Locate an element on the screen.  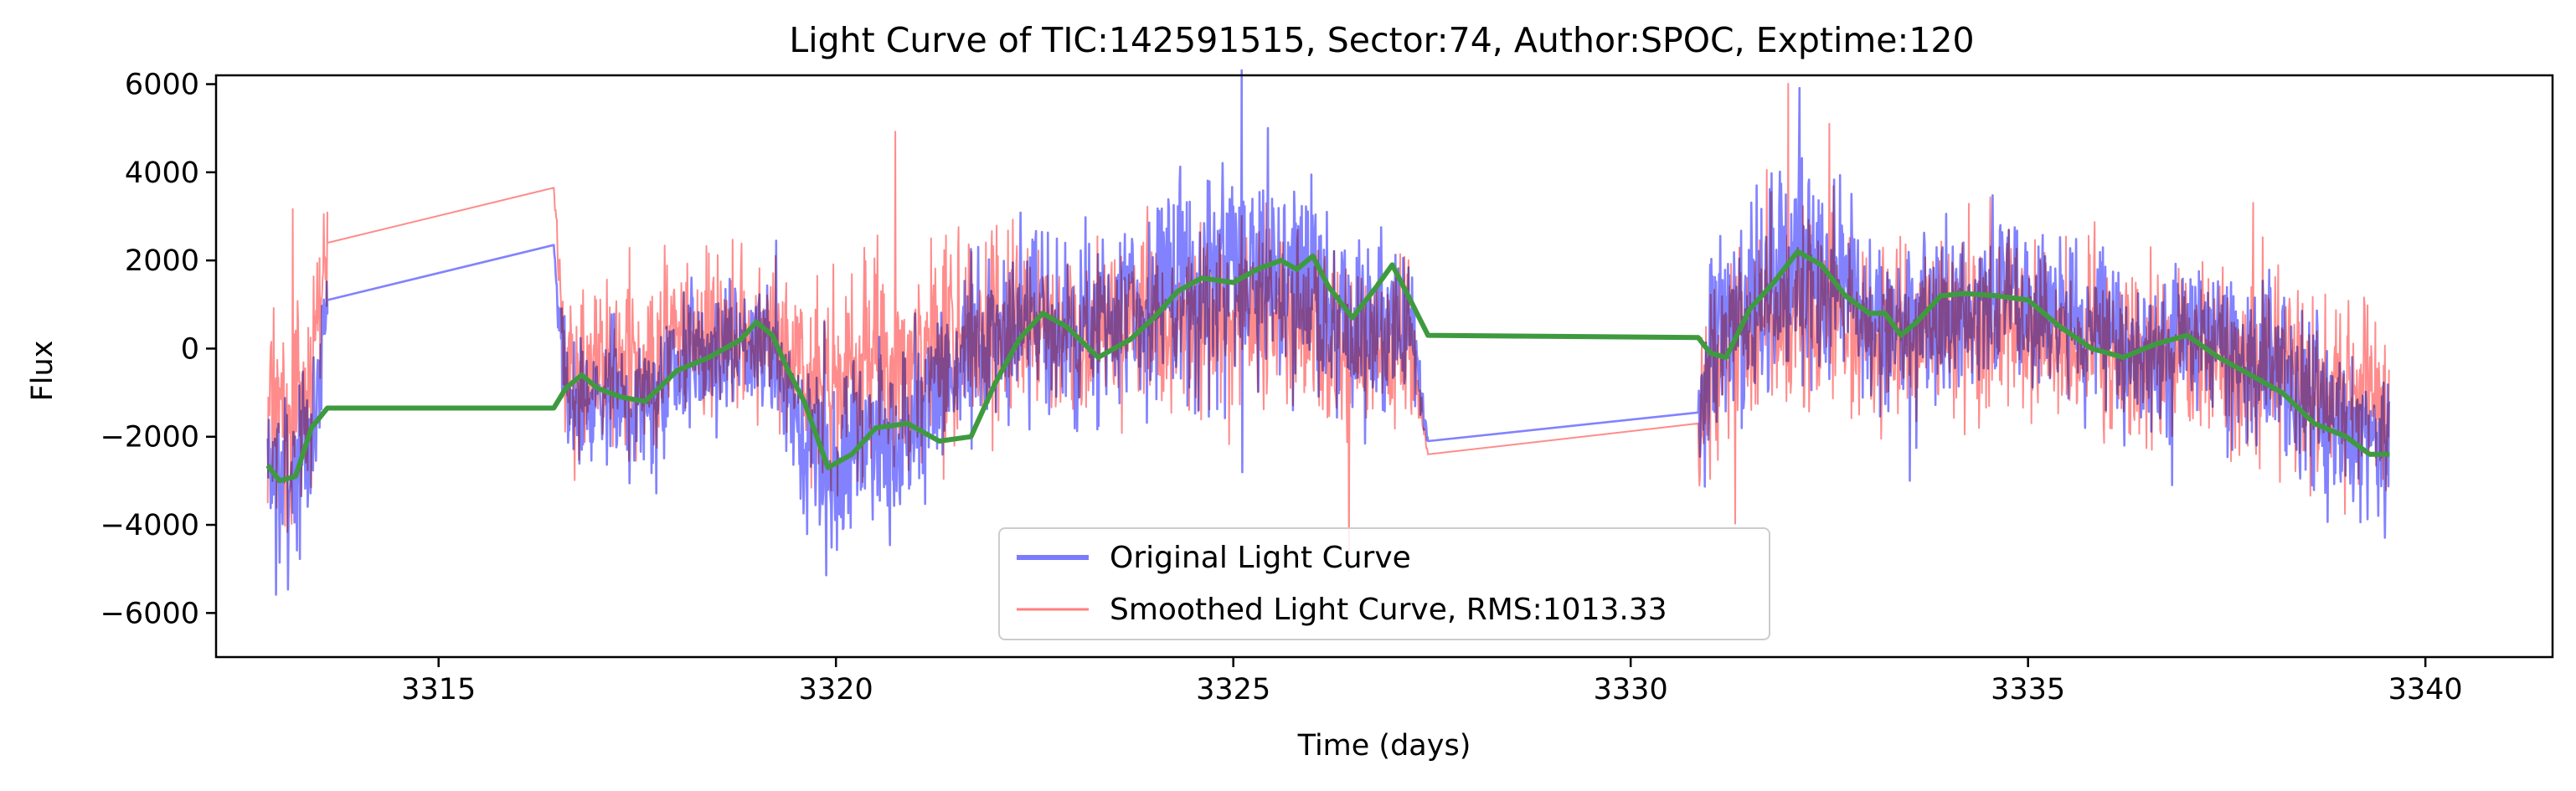
legend-box is located at coordinates (1384, 583).